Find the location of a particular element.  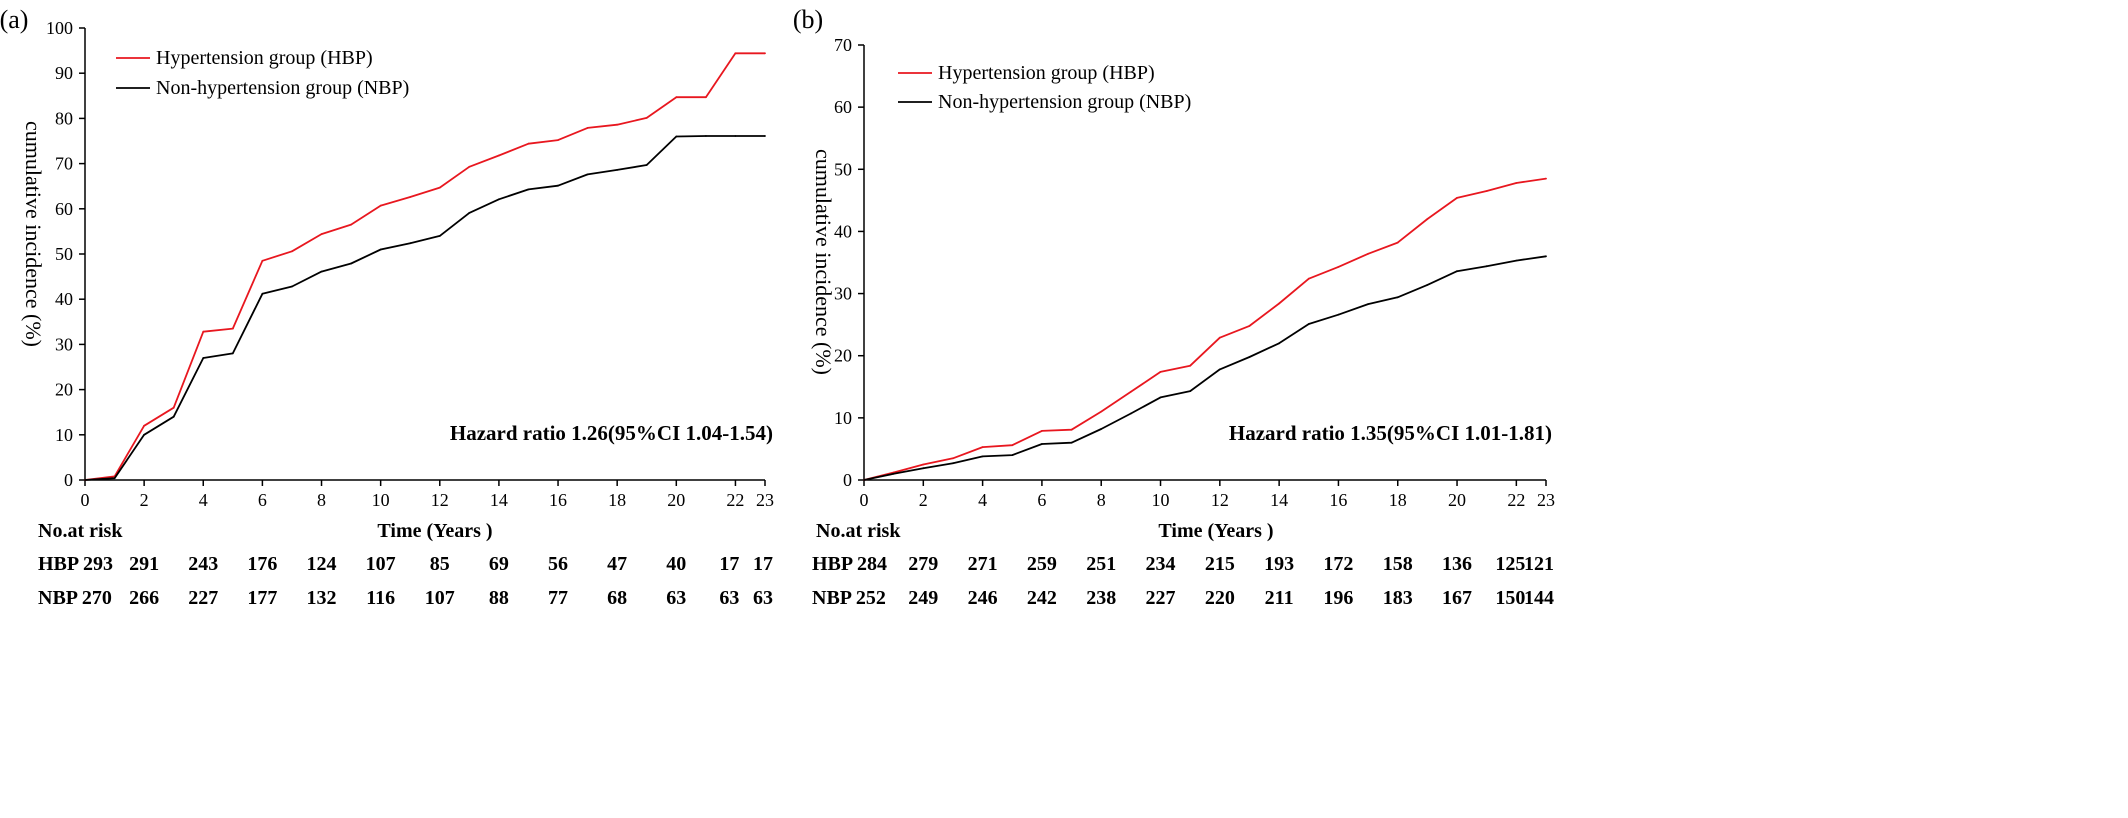

x-tick-label: 14 is located at coordinates (1279, 500).